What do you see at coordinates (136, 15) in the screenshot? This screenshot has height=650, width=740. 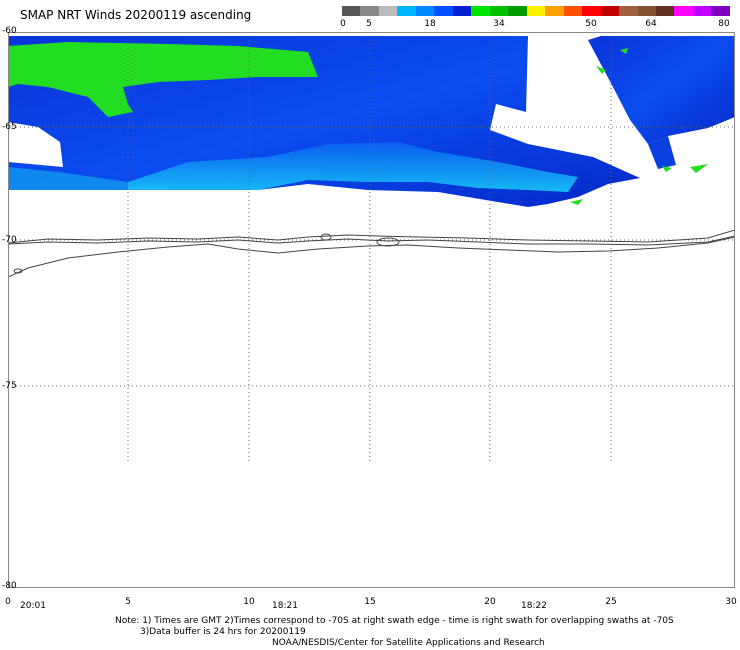 I see `map-title: SMAP NRT Winds 20200119 ascending` at bounding box center [136, 15].